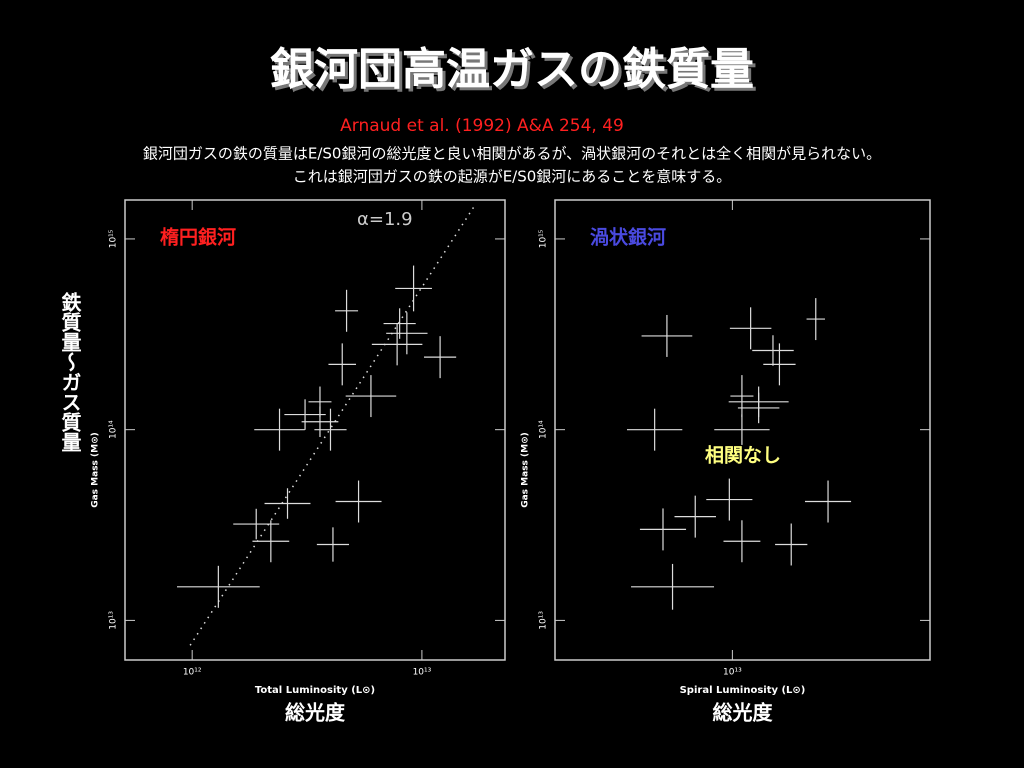  Describe the element at coordinates (512, 69) in the screenshot. I see `slide-title: 銀河団高温ガスの鉄質量` at that location.